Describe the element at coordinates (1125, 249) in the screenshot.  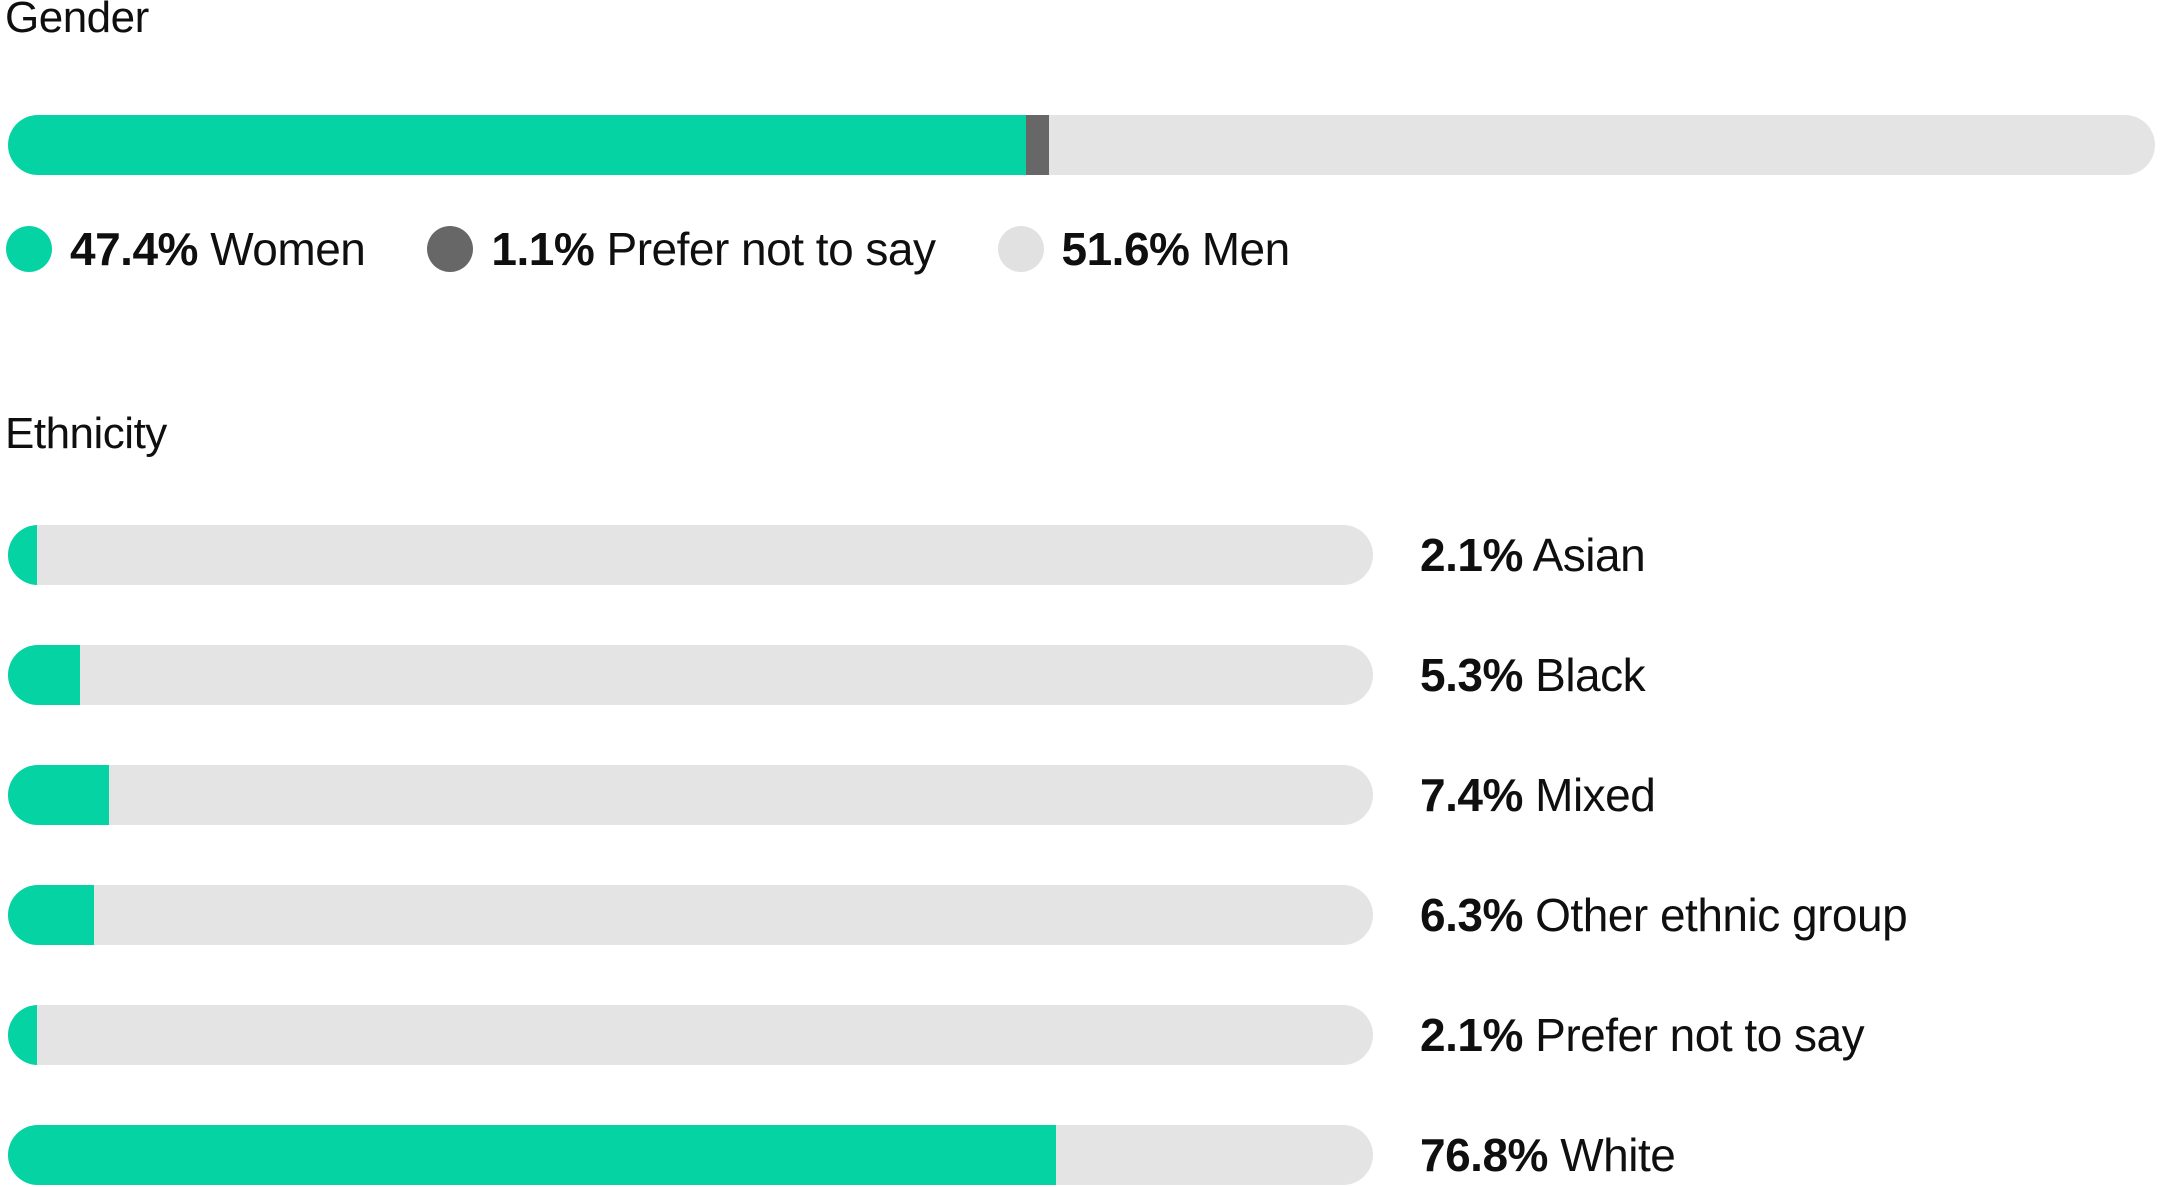
I see `men-percent: 51.6%` at that location.